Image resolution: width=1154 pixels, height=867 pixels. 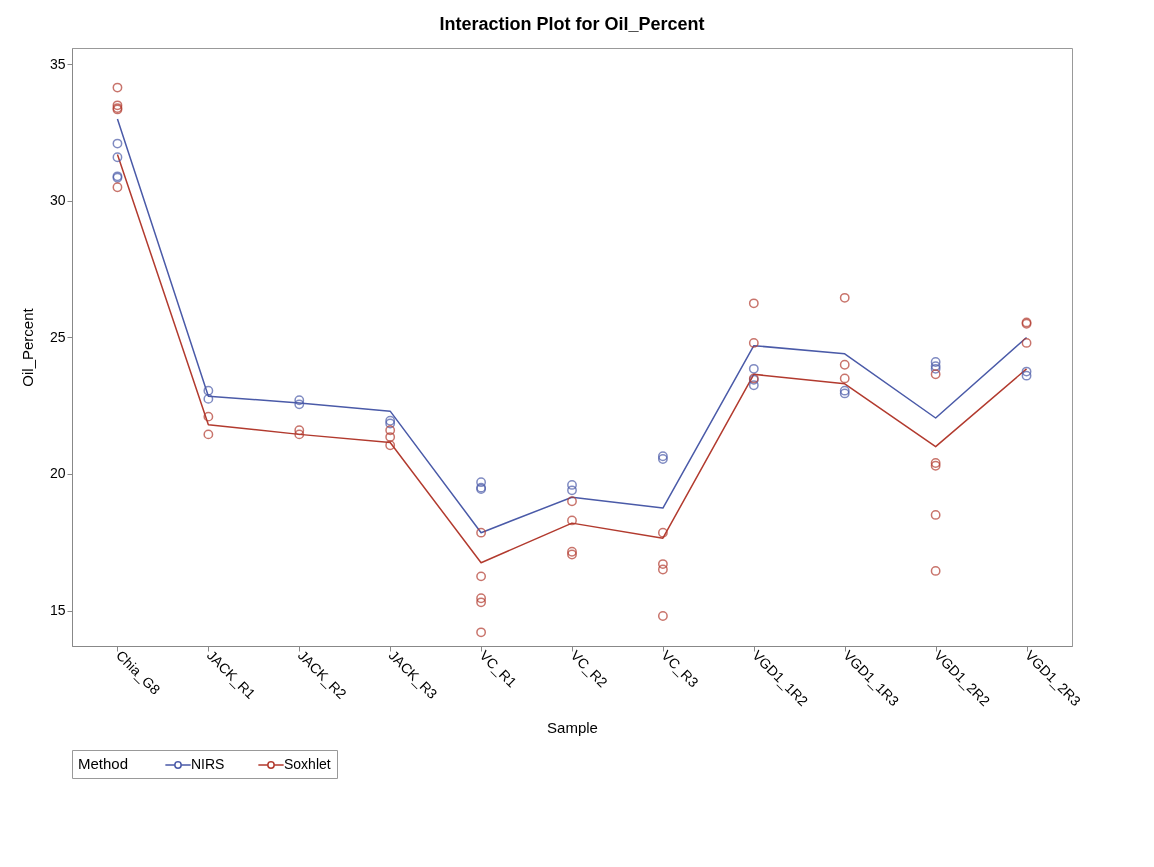 What do you see at coordinates (57, 63) in the screenshot?
I see `y-tick-label: 35` at bounding box center [57, 63].